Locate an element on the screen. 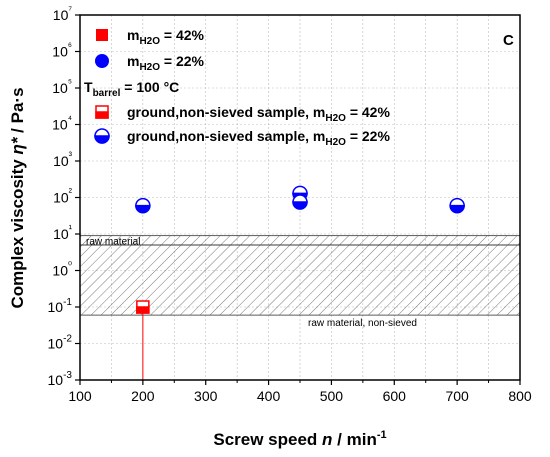 The image size is (550, 457). y-tick-label: 10⁻² is located at coordinates (60, 343).